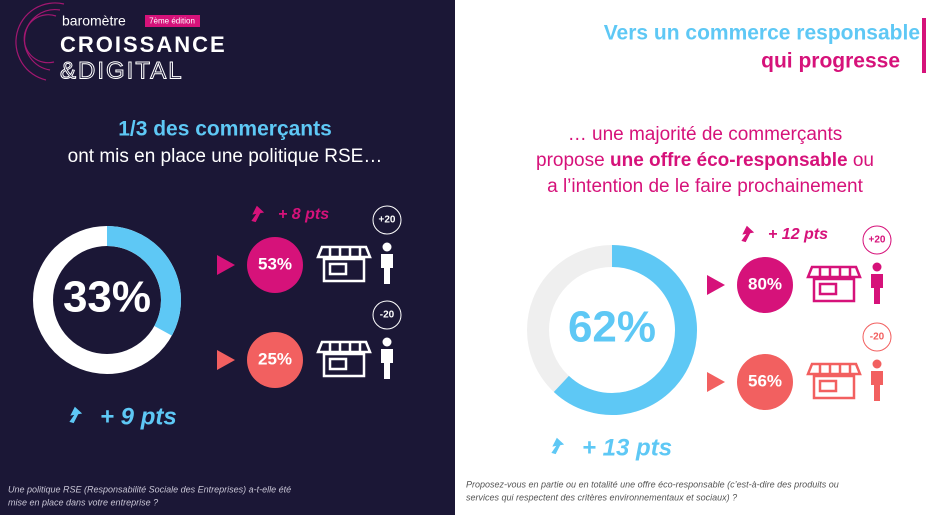 The height and width of the screenshot is (515, 940). Describe the element at coordinates (861, 160) in the screenshot. I see `subtitle-part: ou` at that location.